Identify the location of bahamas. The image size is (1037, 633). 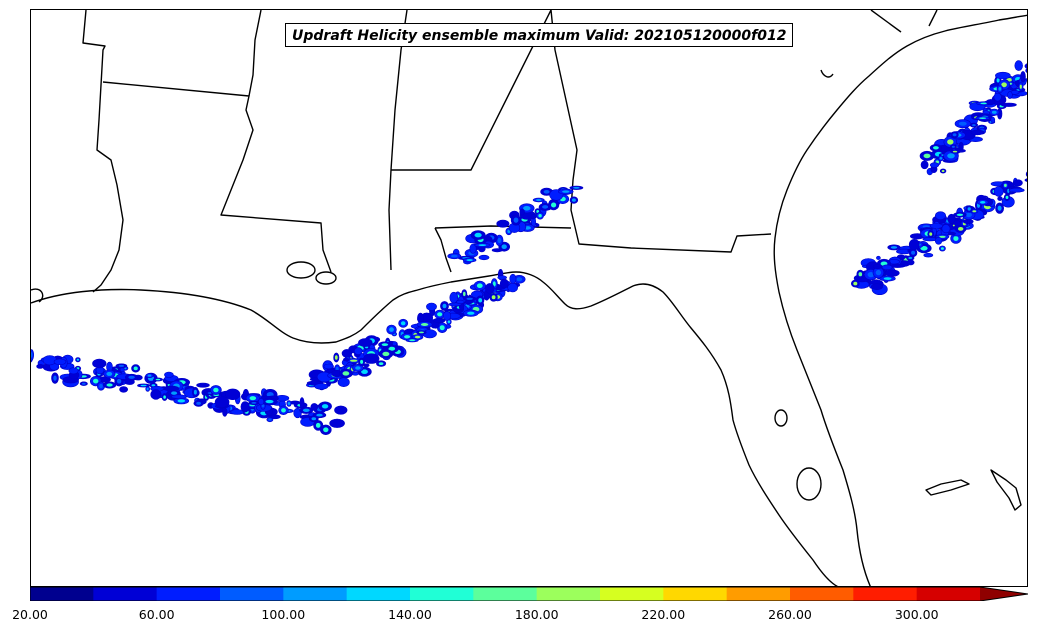
(1006, 490).